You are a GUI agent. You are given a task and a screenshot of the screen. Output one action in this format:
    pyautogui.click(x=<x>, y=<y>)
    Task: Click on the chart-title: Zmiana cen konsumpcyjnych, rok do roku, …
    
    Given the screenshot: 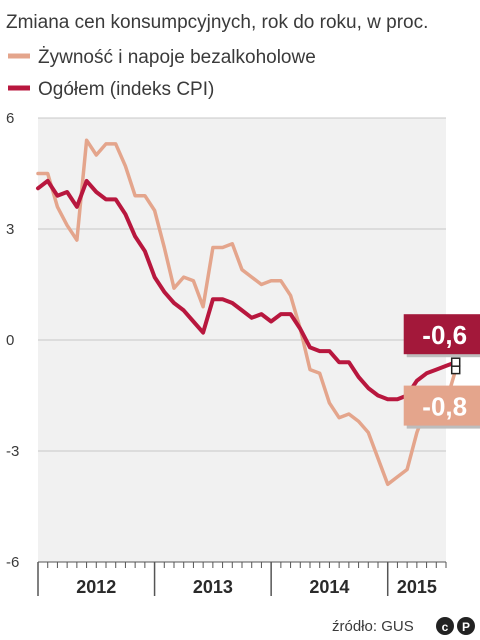 What is the action you would take?
    pyautogui.click(x=217, y=22)
    